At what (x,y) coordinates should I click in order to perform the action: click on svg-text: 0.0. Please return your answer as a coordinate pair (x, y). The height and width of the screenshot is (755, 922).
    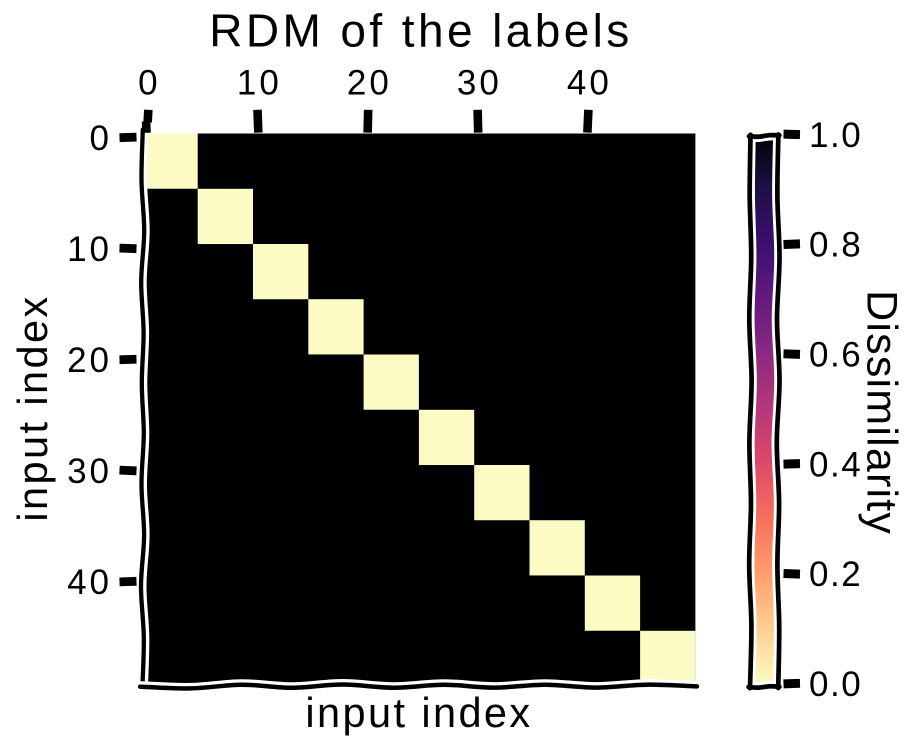
    Looking at the image, I should click on (835, 684).